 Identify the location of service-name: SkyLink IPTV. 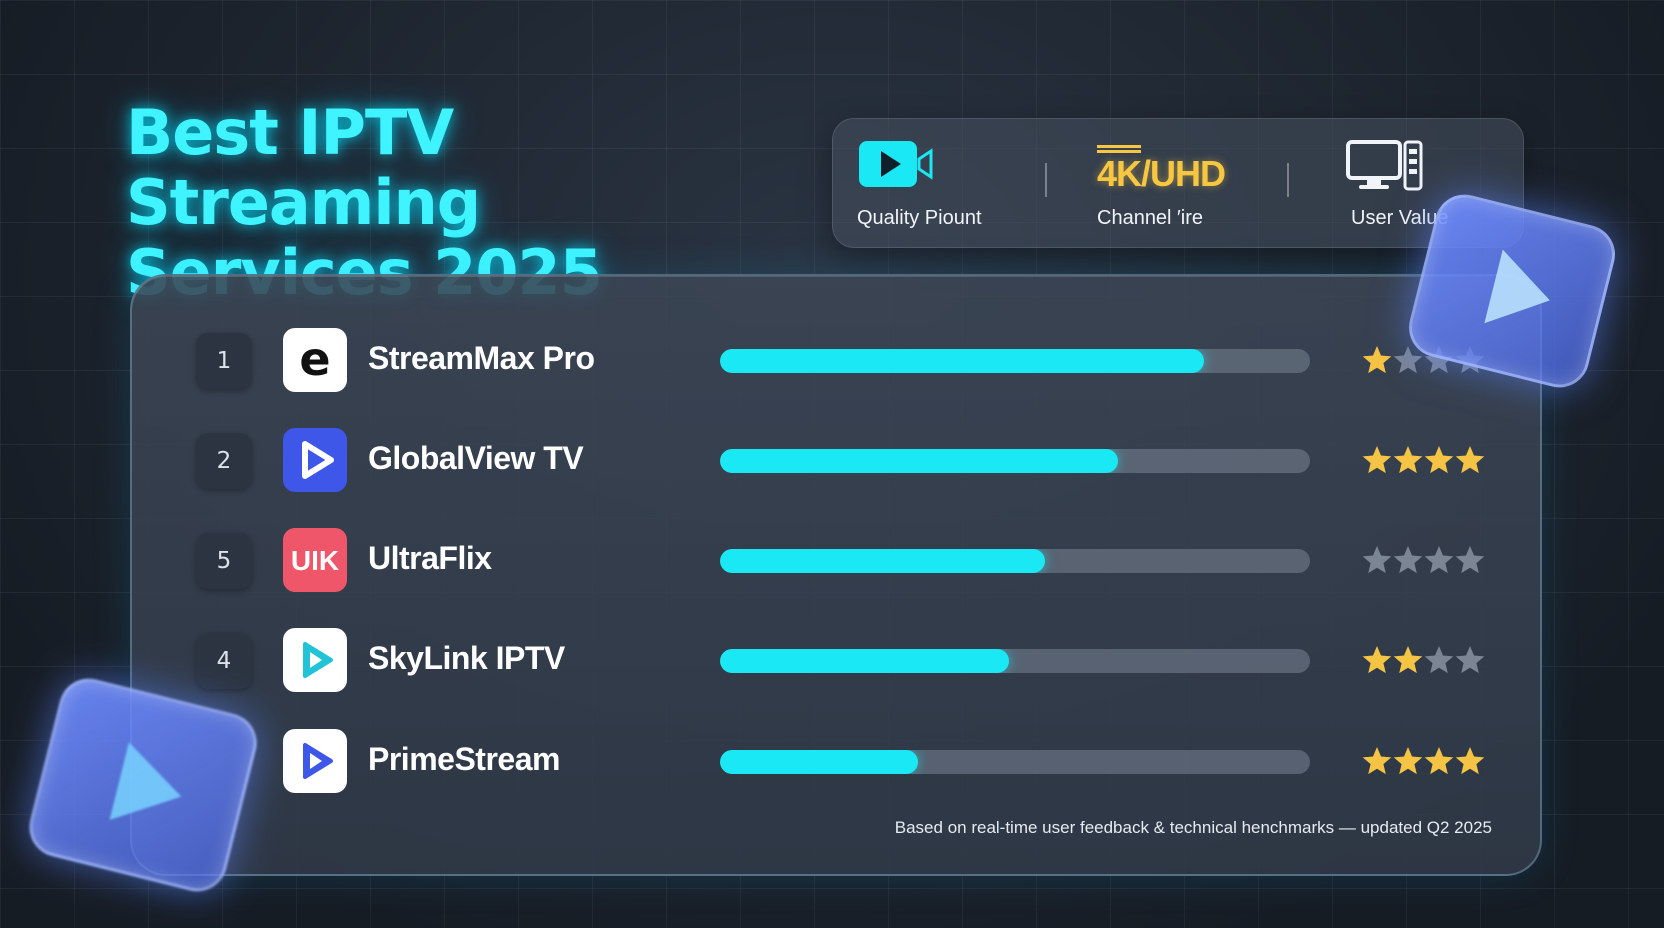
(466, 658).